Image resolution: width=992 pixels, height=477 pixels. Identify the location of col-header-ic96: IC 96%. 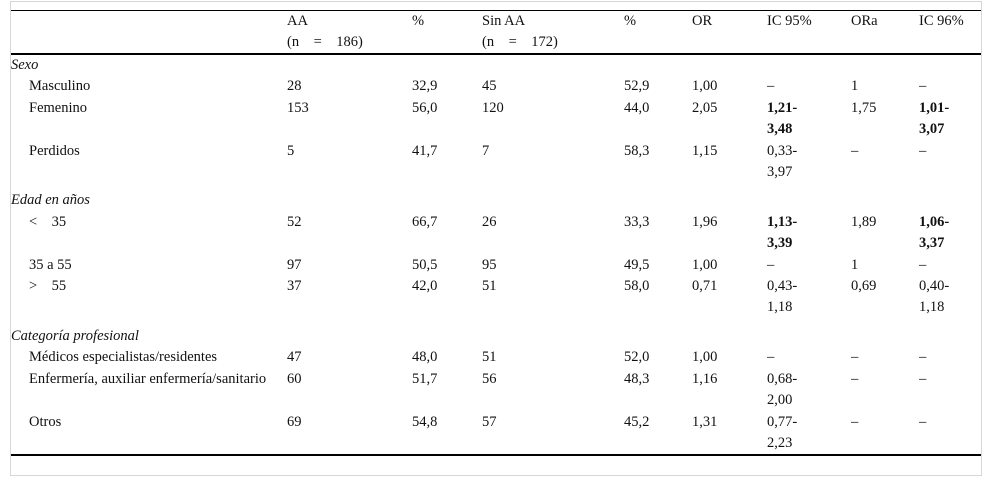
(950, 32).